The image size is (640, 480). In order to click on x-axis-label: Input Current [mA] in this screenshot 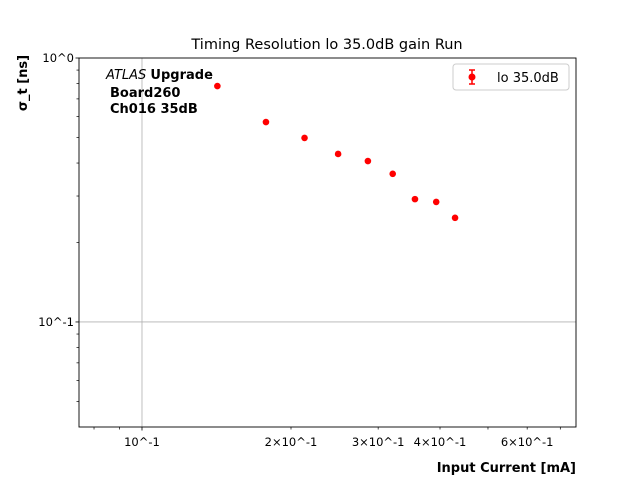, I will do `click(506, 468)`.